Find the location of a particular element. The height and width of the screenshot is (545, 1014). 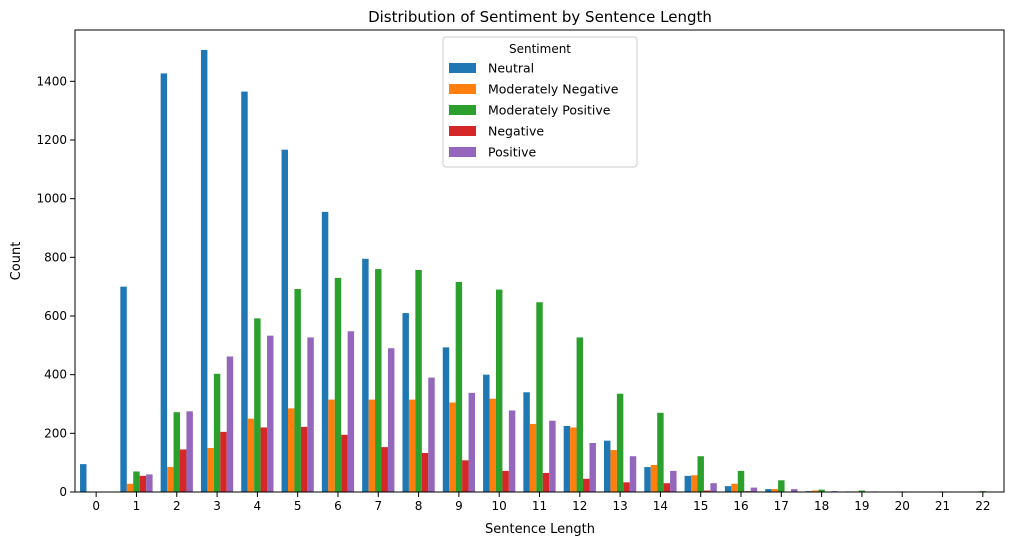

x-tick-label: 9 is located at coordinates (459, 506).